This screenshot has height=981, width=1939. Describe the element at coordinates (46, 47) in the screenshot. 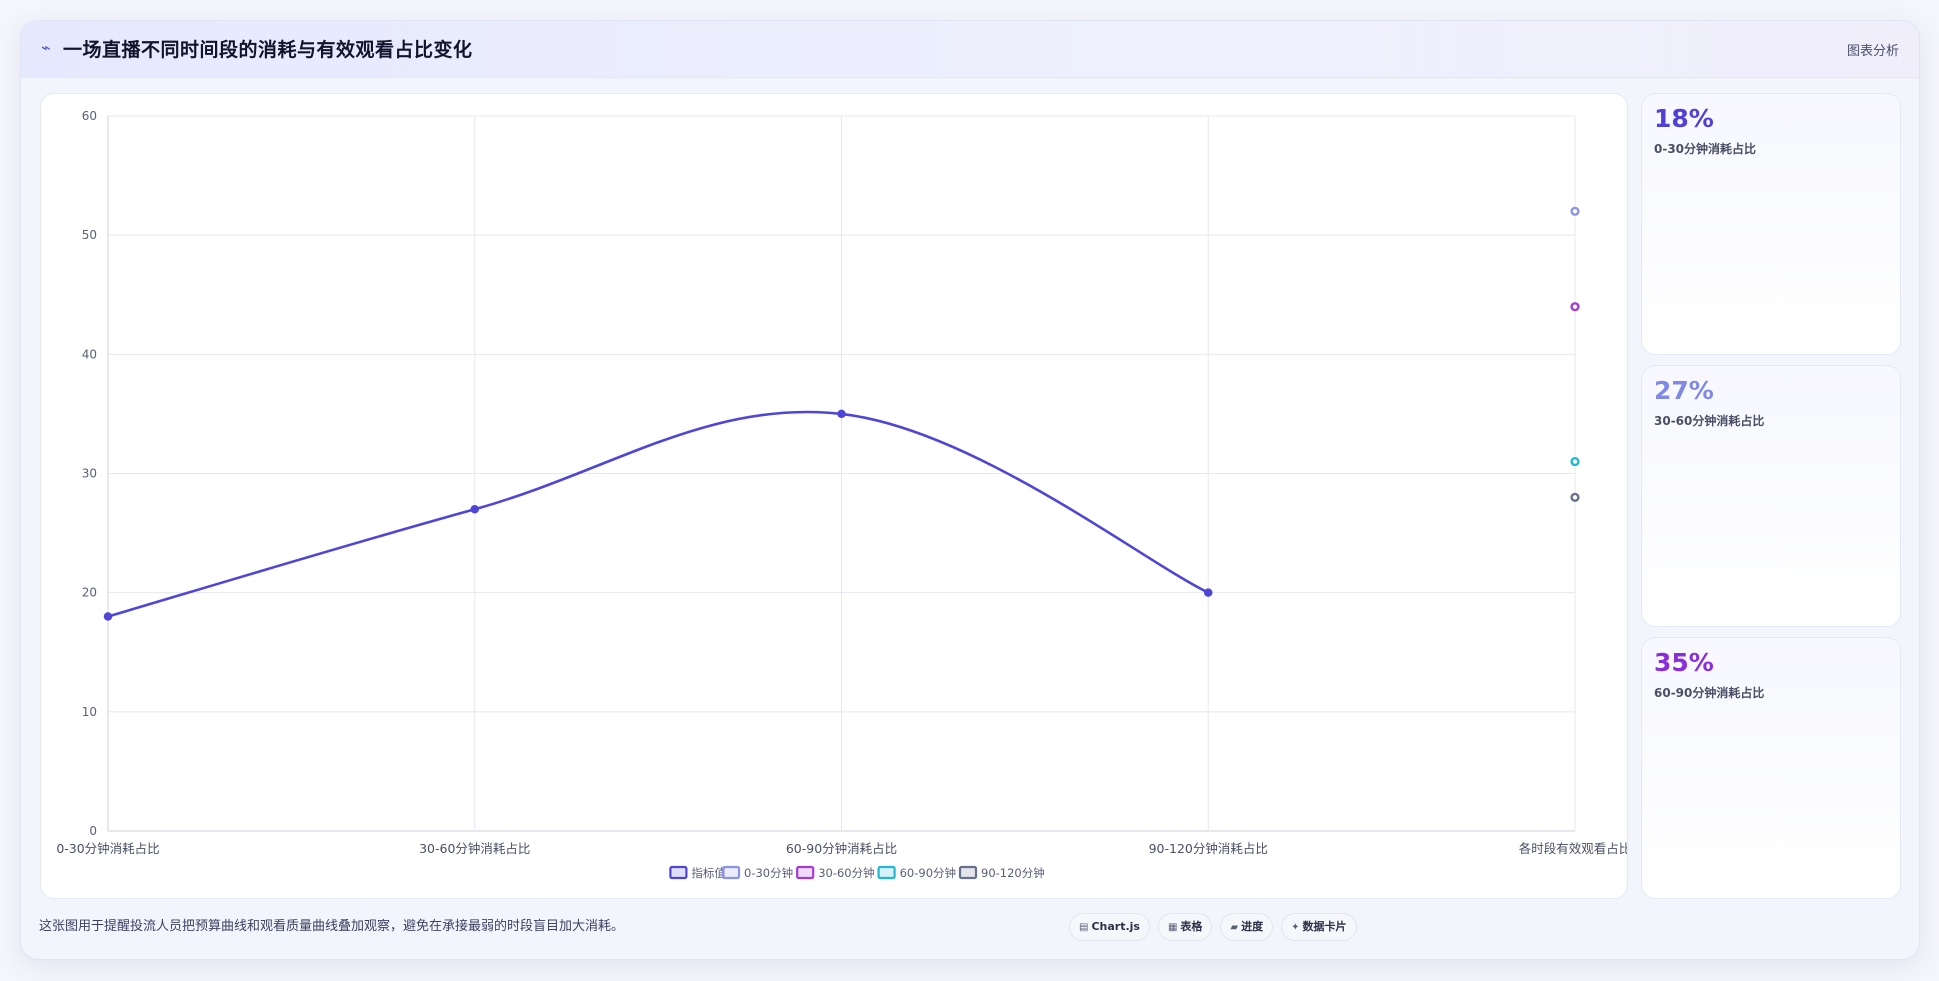

I see `spark-icon: ⌁` at that location.